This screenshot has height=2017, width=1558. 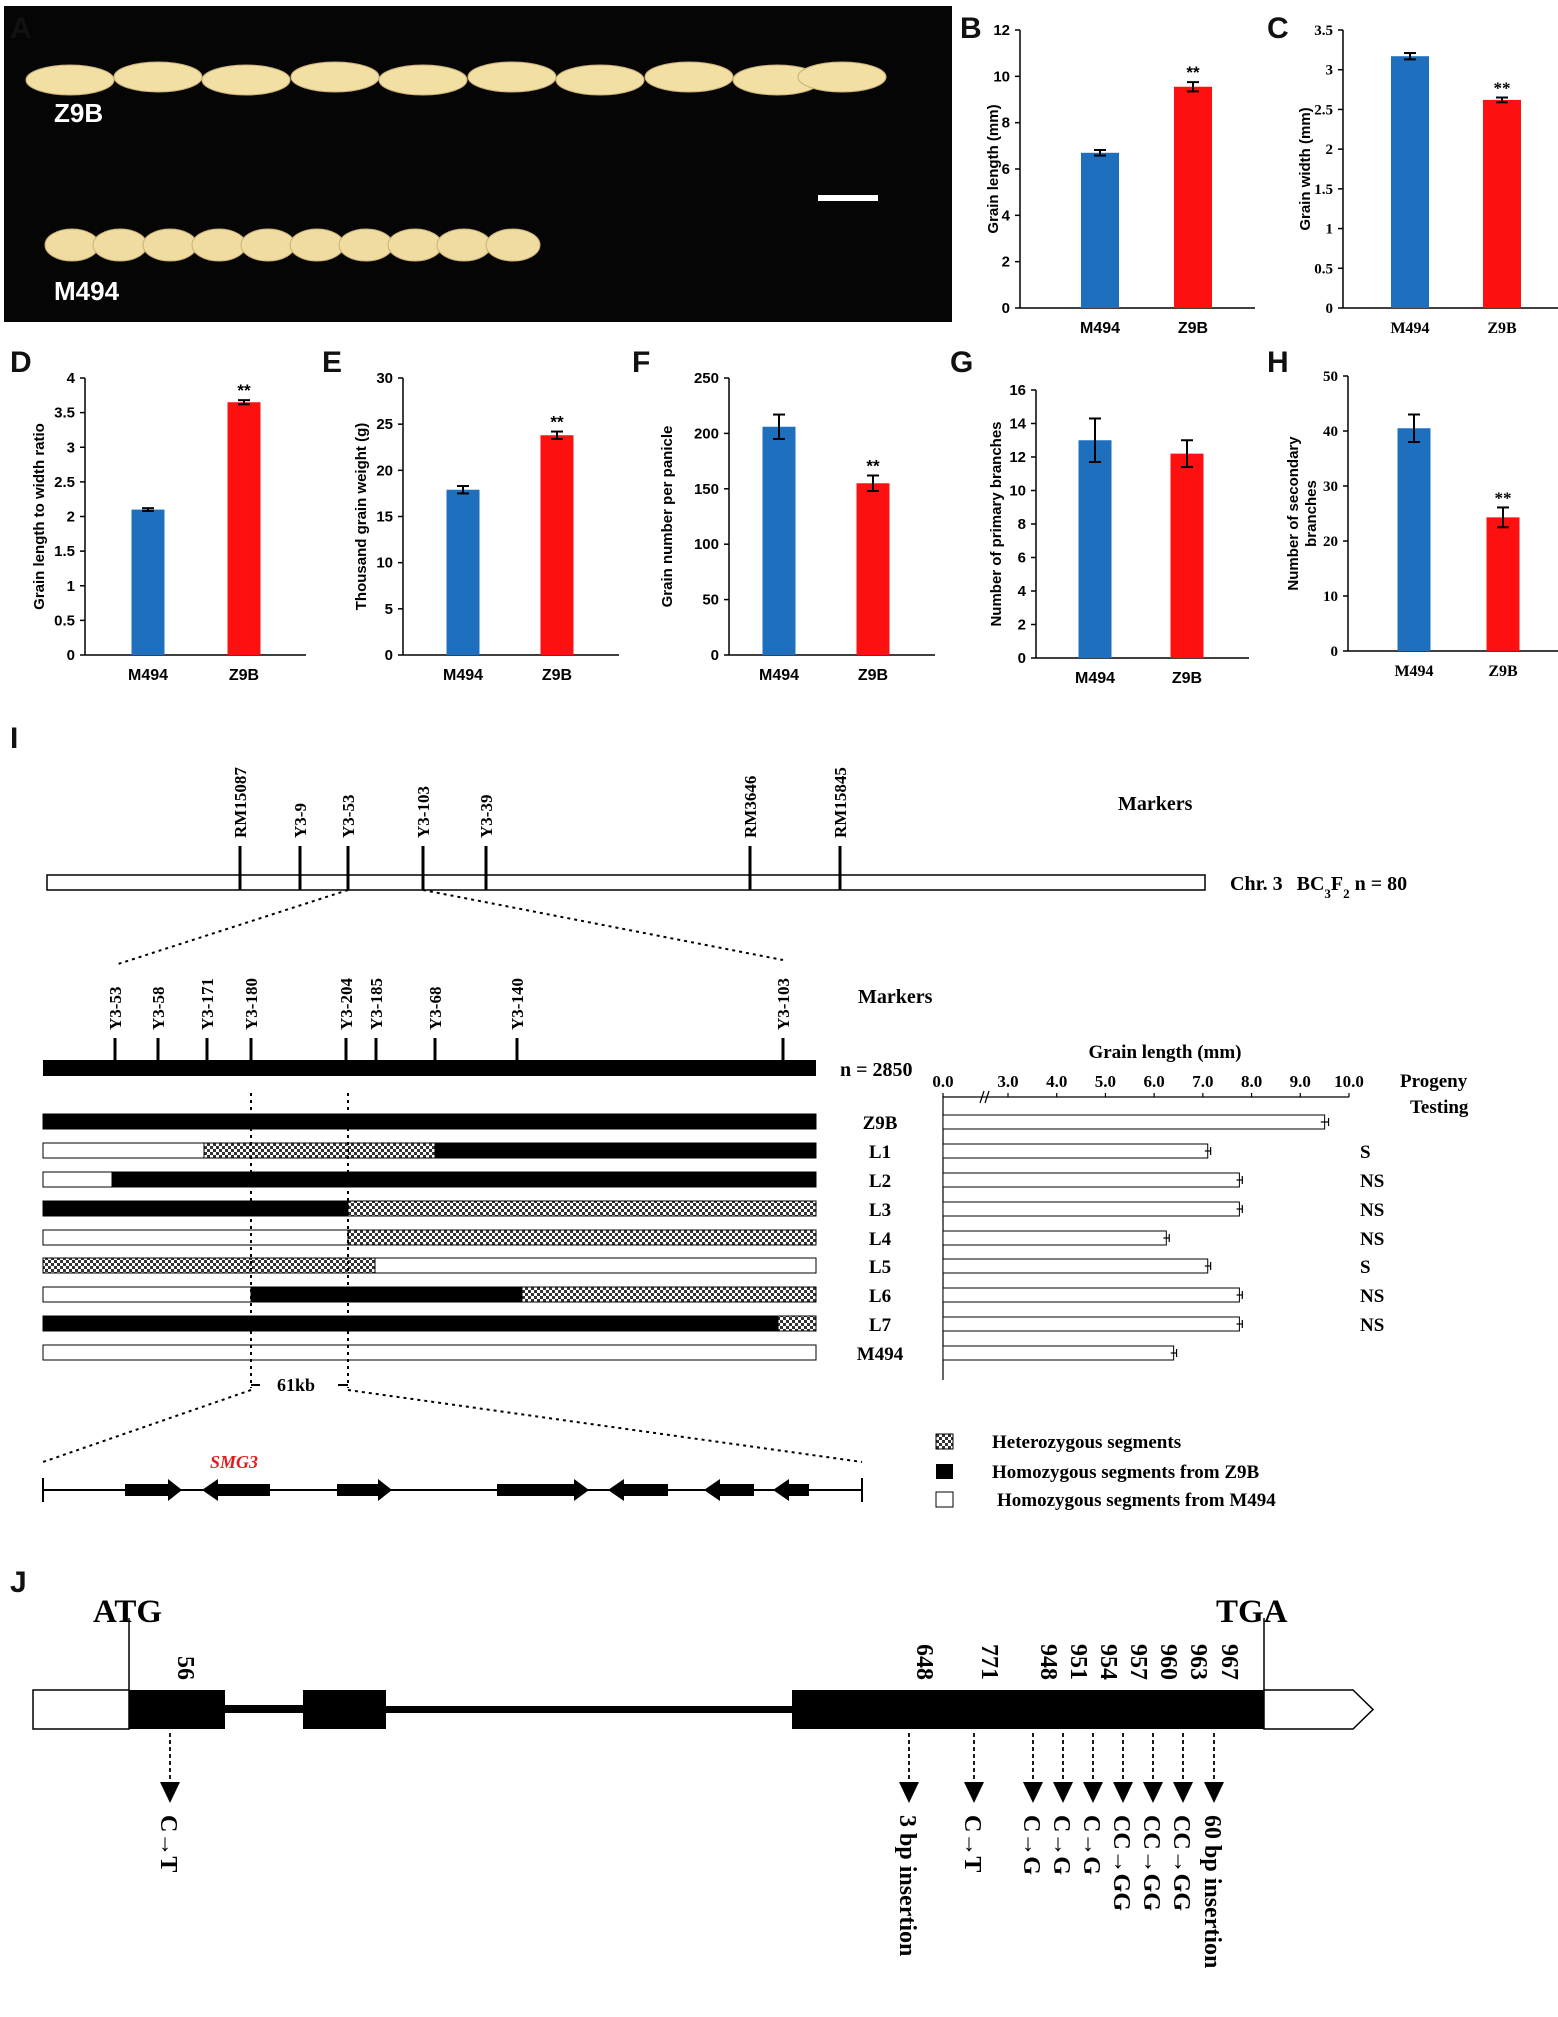 I want to click on bar-z9b, so click(x=1187, y=555).